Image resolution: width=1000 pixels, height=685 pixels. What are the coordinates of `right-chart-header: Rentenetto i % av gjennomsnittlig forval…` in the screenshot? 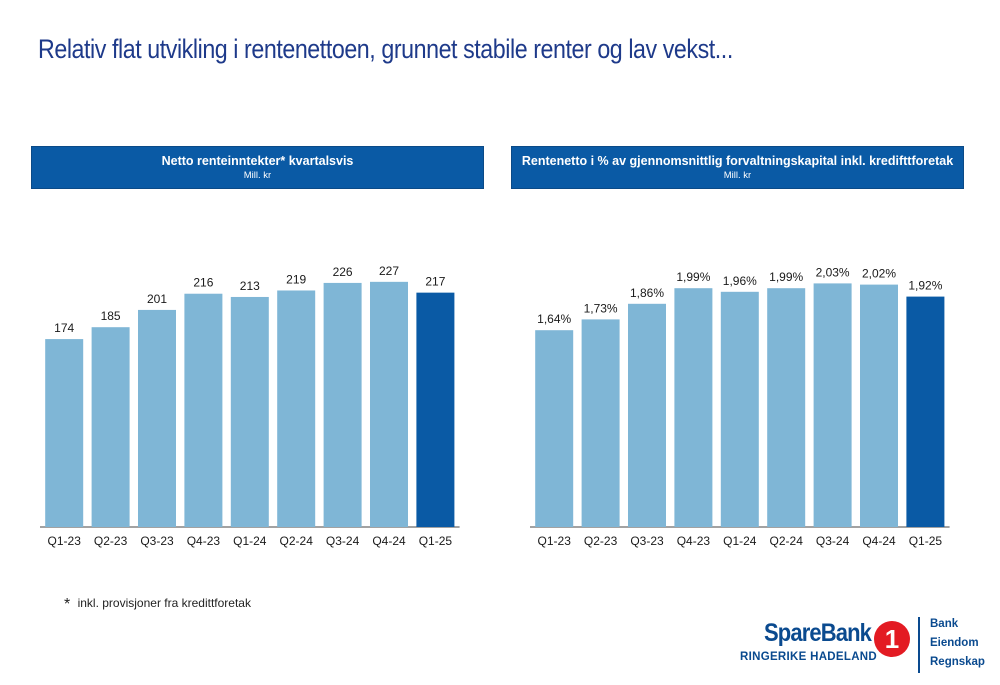 It's located at (737, 167).